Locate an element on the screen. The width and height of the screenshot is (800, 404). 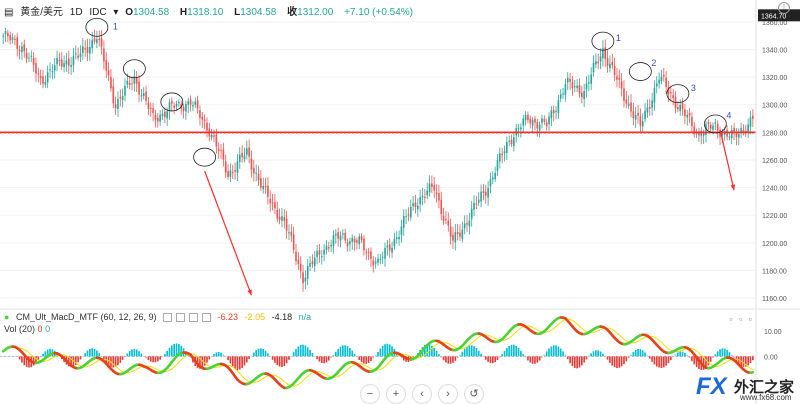
zoom-out-button: − is located at coordinates (370, 394).